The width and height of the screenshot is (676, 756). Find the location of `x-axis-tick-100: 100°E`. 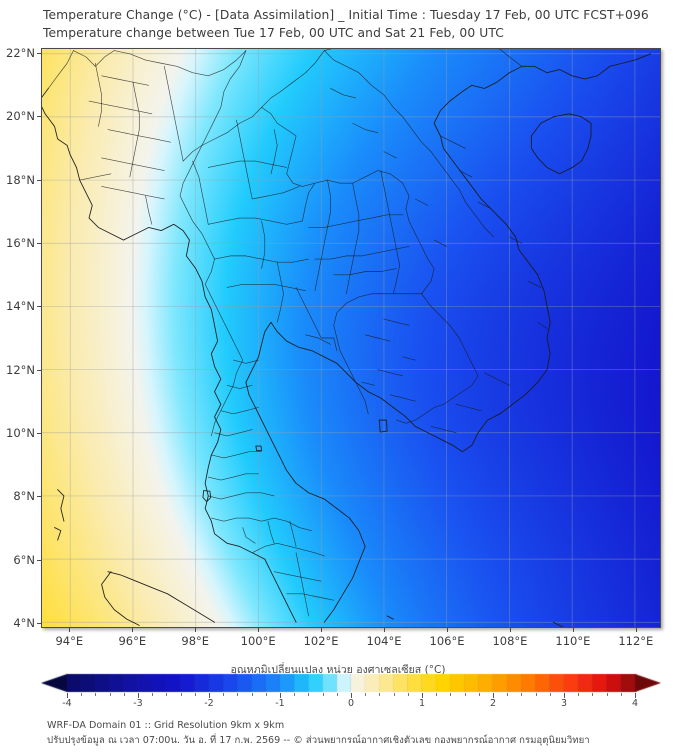

x-axis-tick-100: 100°E is located at coordinates (258, 641).